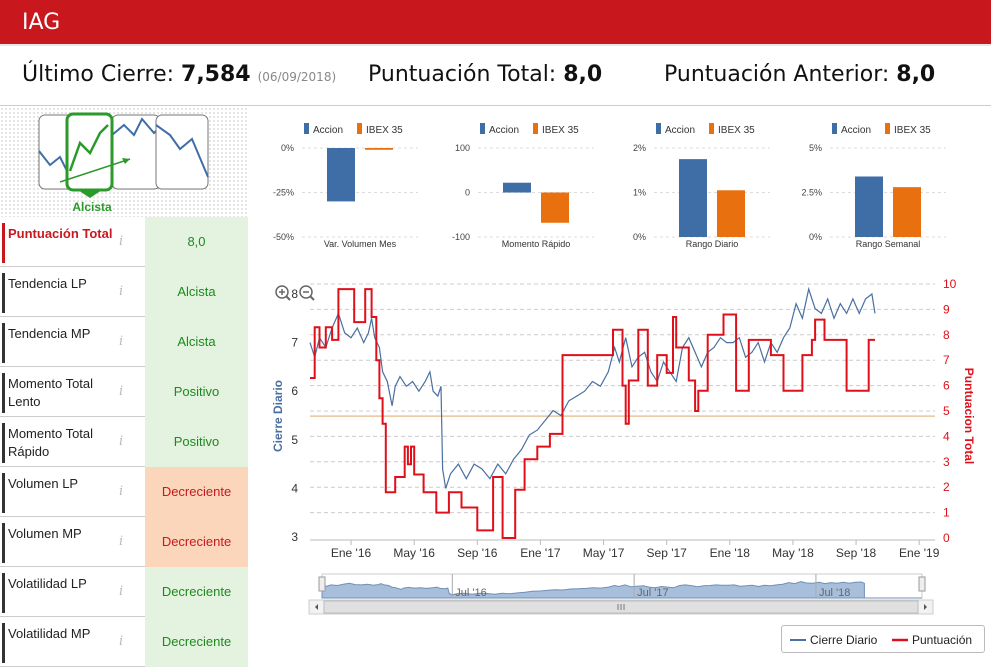 This screenshot has width=991, height=667. Describe the element at coordinates (136, 152) in the screenshot. I see `trend-card-lateral` at that location.